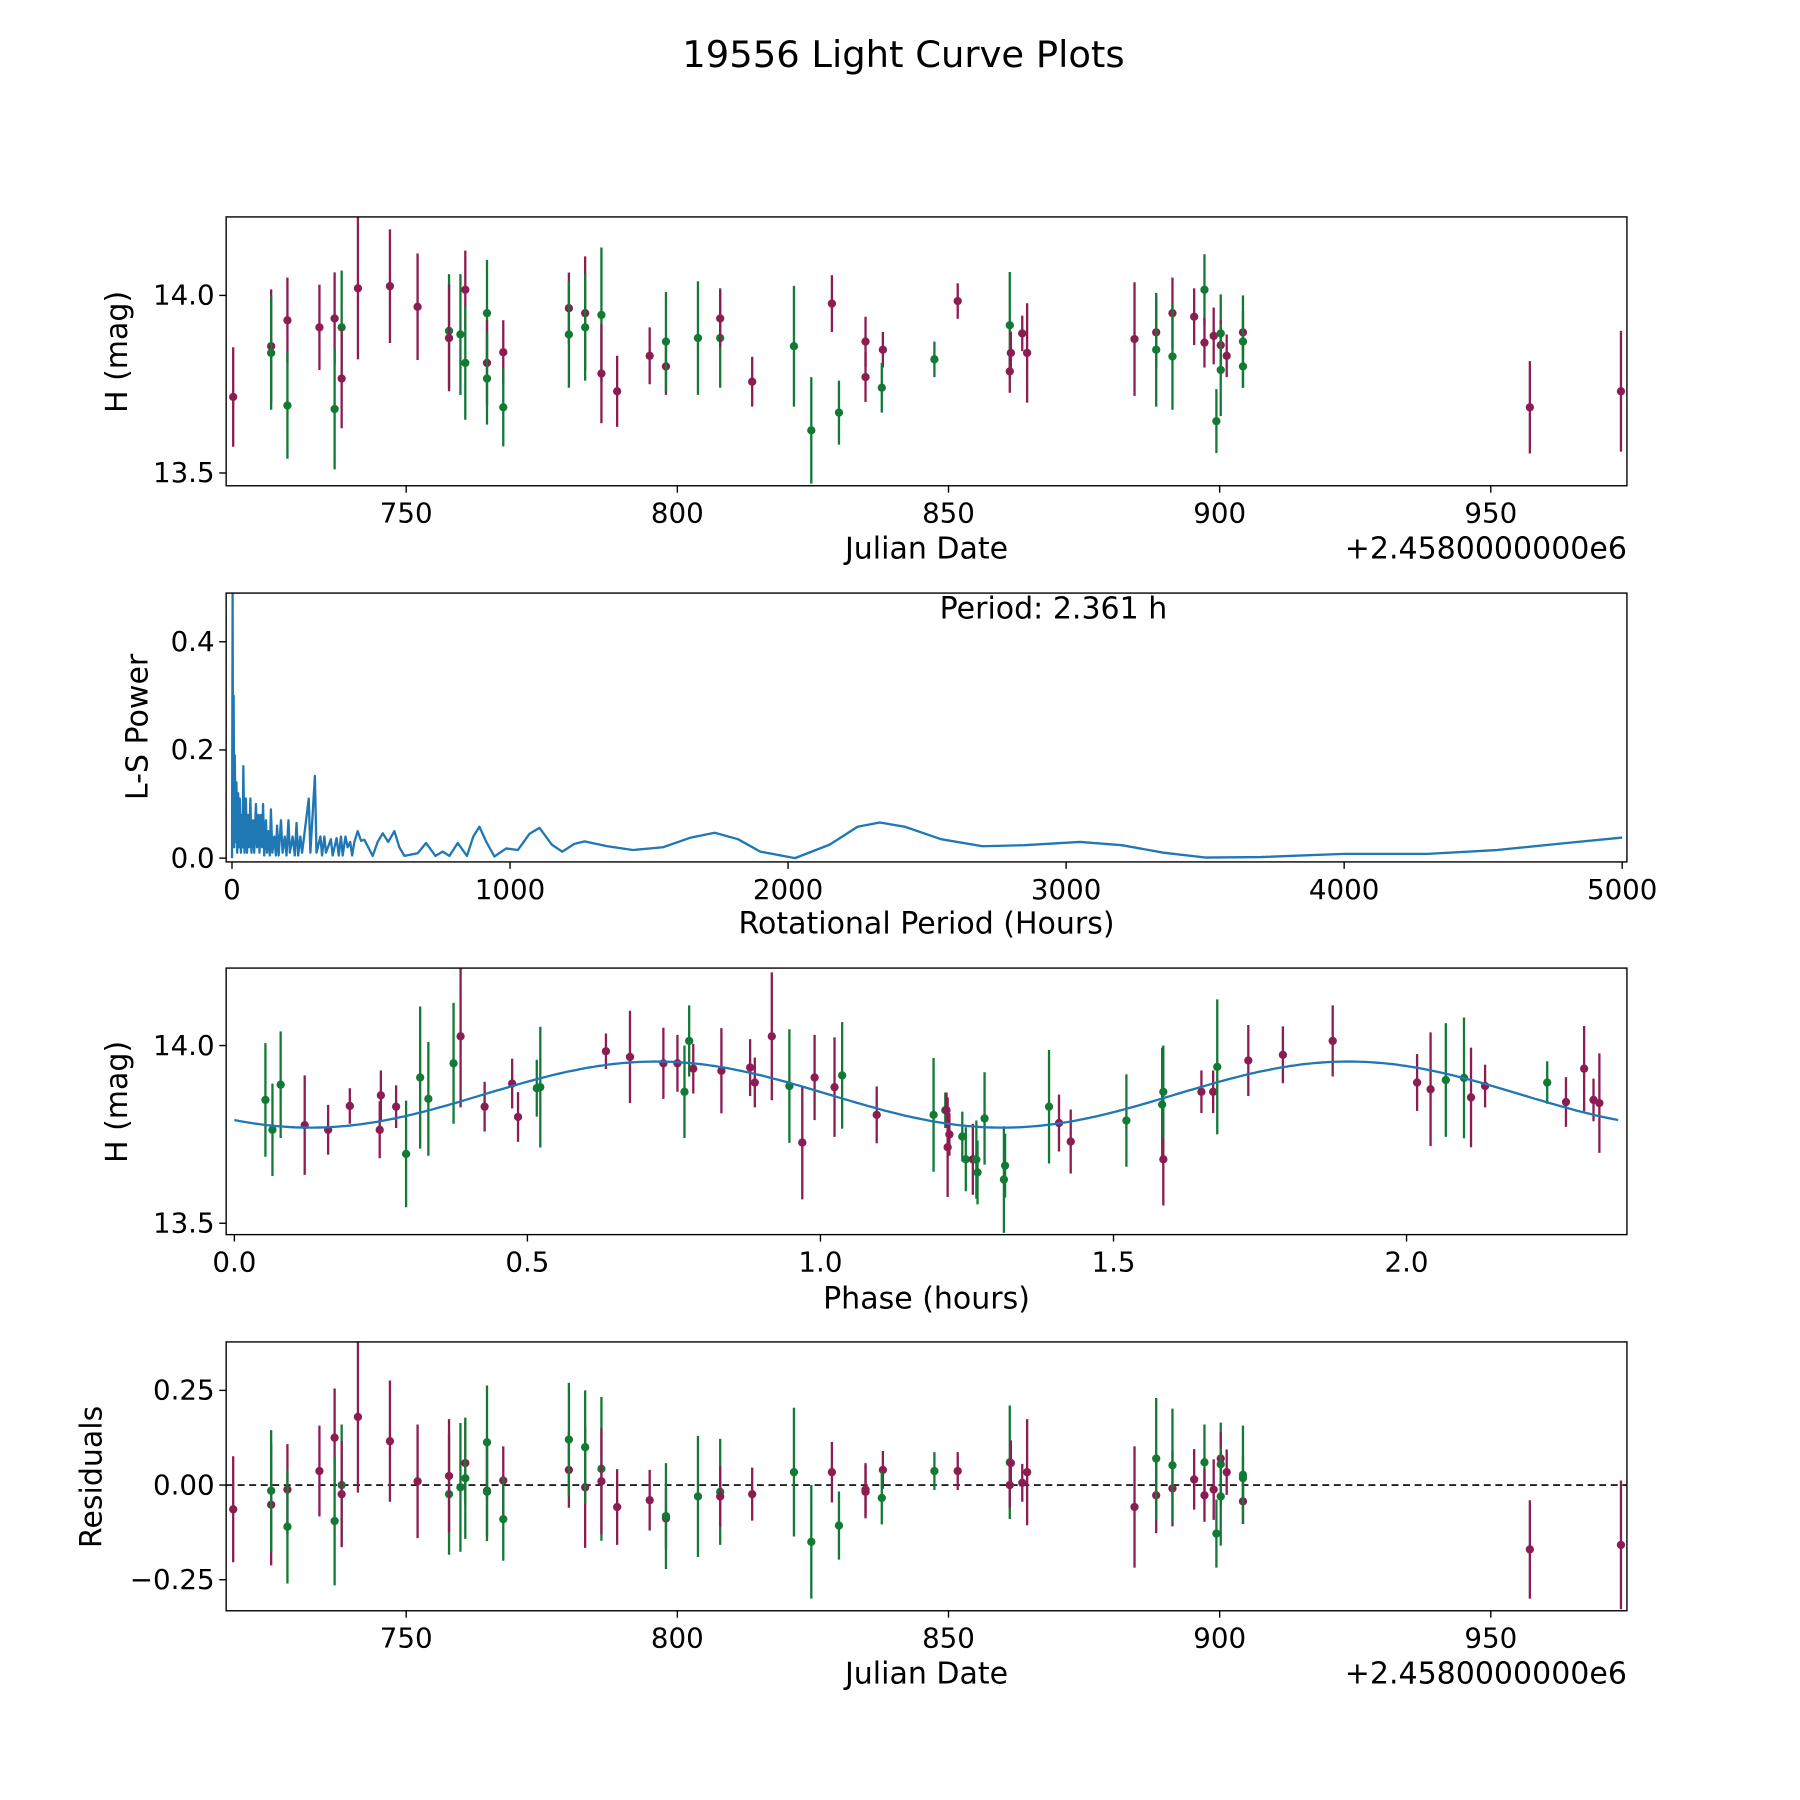 The image size is (1800, 1800). I want to click on periodogram-xtick-label: 3000, so click(1066, 889).